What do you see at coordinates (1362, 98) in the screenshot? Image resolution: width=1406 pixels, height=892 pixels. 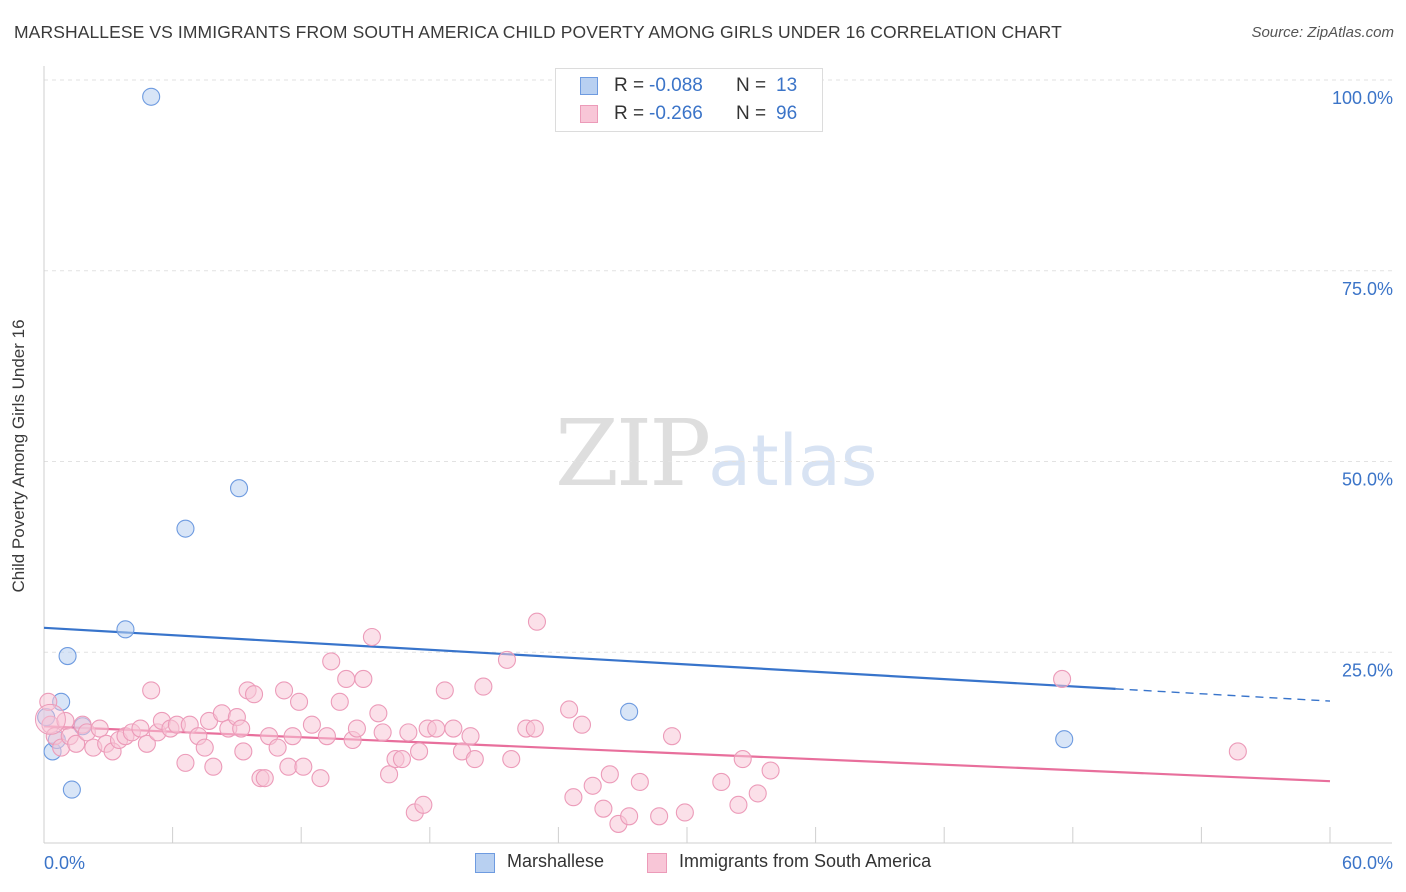 I see `y-tick-label: 100.0%` at bounding box center [1362, 98].